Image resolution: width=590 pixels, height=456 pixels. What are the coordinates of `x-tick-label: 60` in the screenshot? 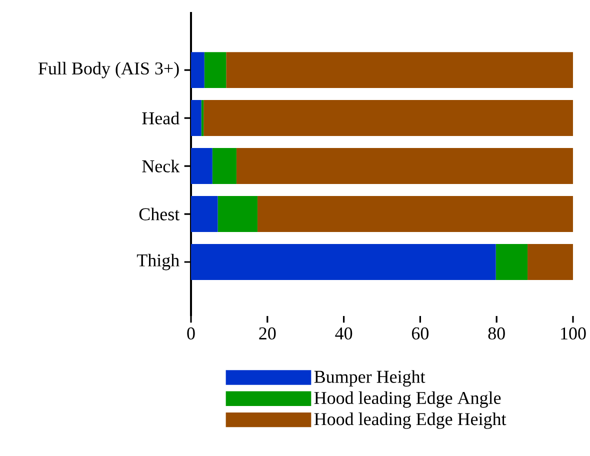 It's located at (420, 333).